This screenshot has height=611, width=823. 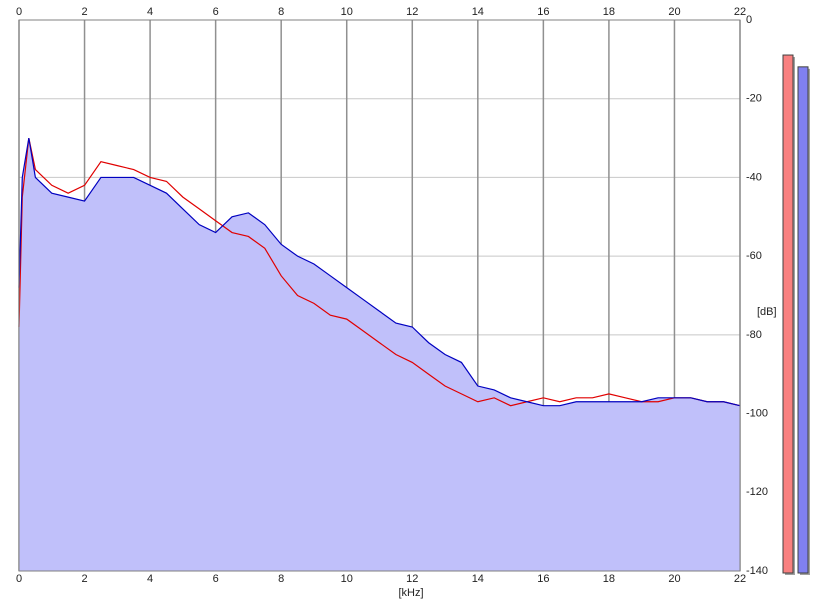 What do you see at coordinates (757, 492) in the screenshot?
I see `y-tick-label: -120` at bounding box center [757, 492].